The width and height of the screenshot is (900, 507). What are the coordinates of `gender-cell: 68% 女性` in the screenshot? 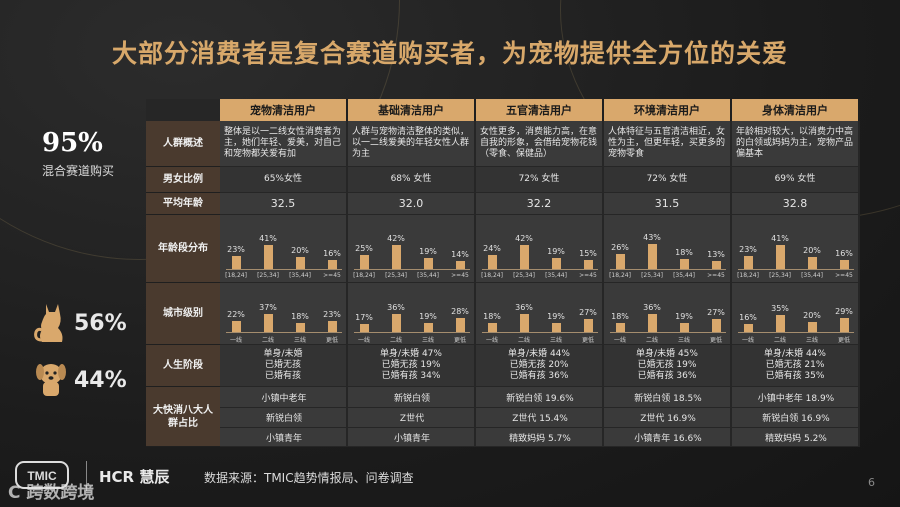 It's located at (412, 180).